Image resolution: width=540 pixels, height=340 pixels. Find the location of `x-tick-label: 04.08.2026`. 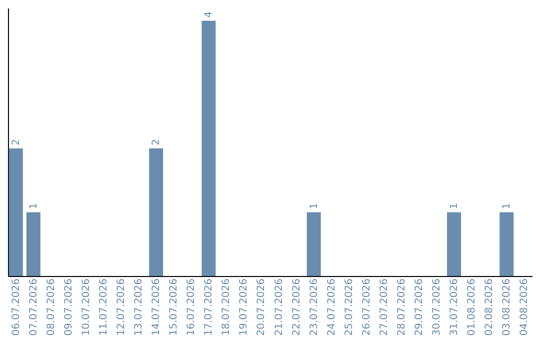

x-tick-label: 04.08.2026 is located at coordinates (524, 307).